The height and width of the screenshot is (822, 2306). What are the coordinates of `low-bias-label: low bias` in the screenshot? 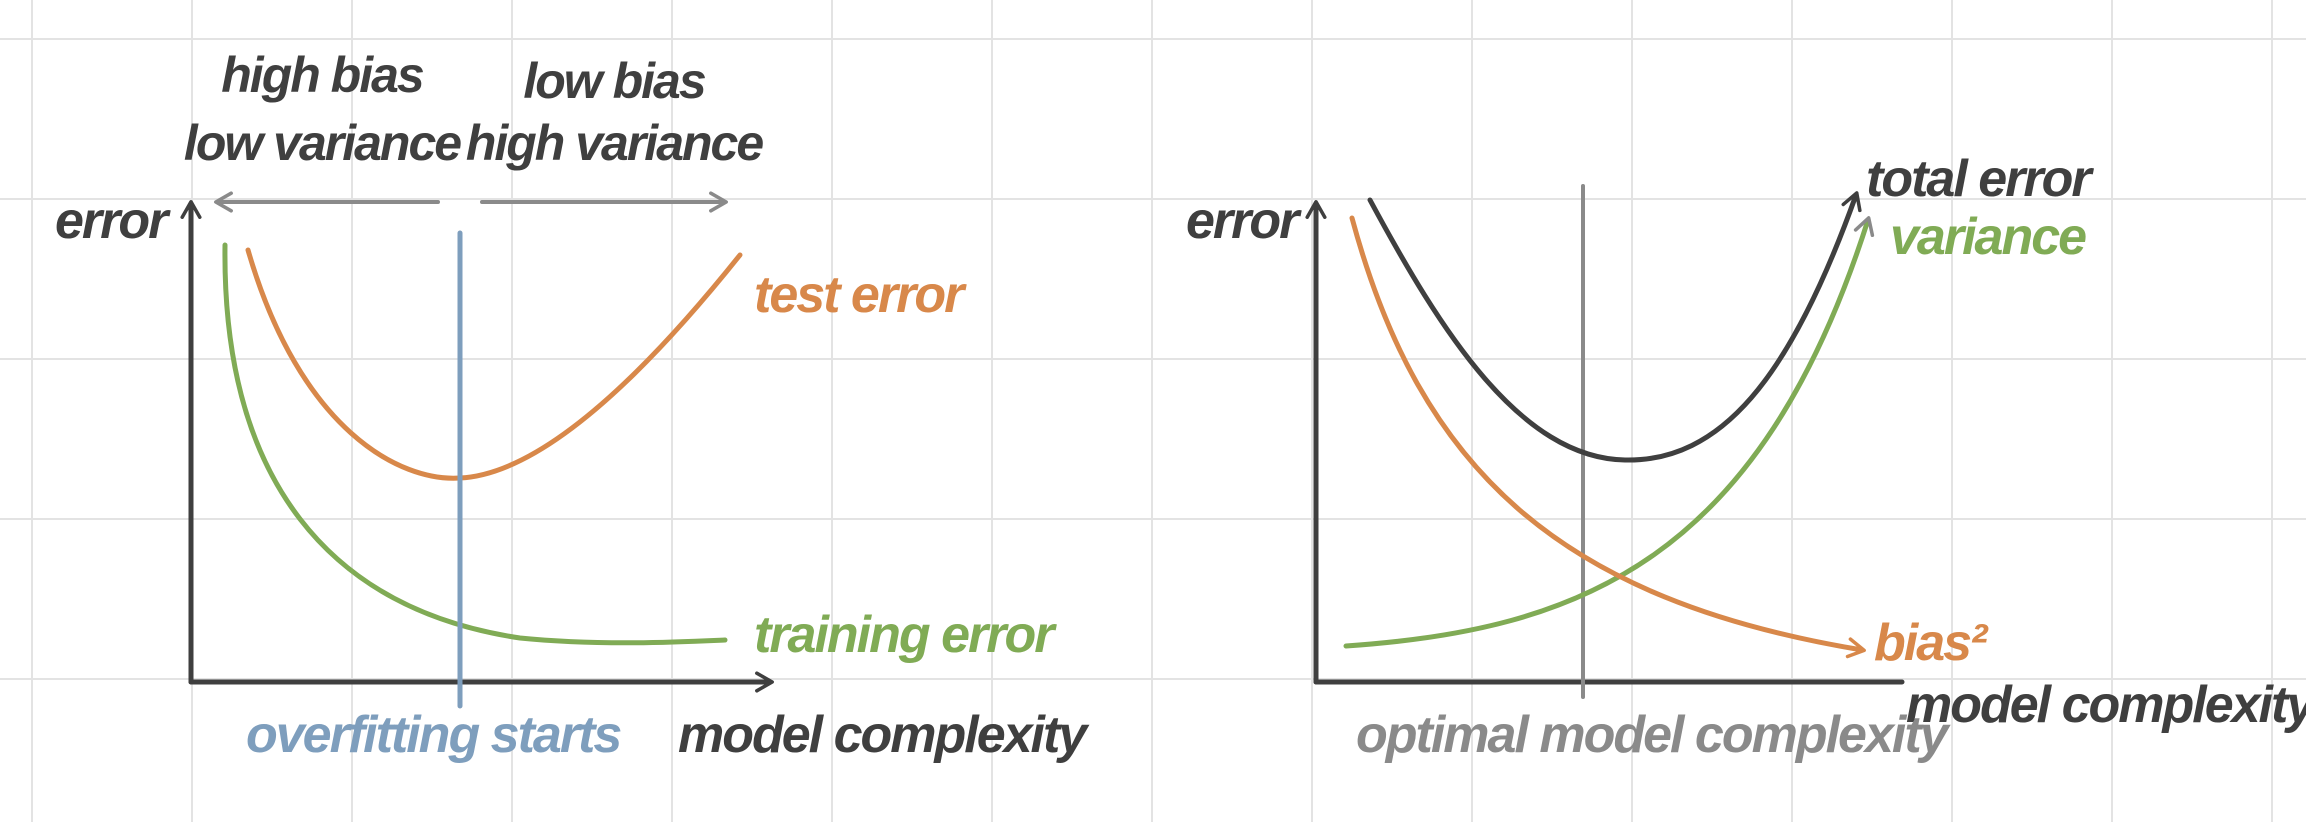 It's located at (614, 81).